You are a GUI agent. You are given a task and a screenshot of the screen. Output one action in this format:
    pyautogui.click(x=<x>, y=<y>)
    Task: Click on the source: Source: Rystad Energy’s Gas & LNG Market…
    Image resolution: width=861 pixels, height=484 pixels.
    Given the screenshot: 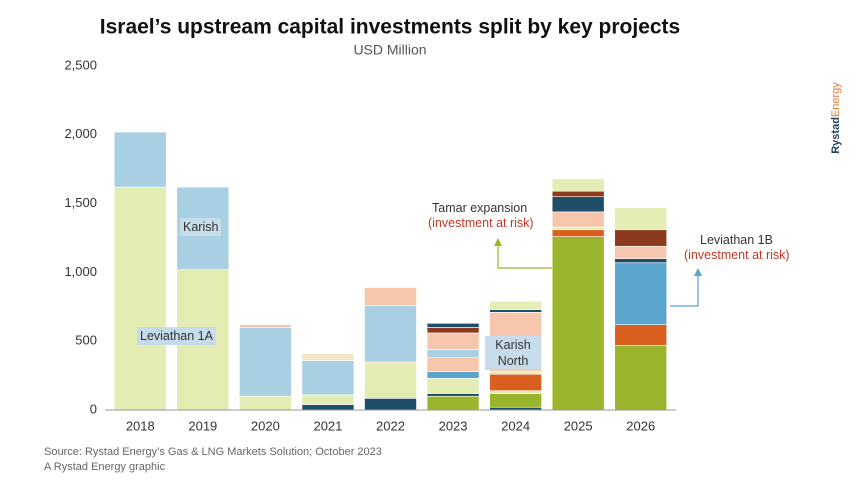 What is the action you would take?
    pyautogui.click(x=213, y=452)
    